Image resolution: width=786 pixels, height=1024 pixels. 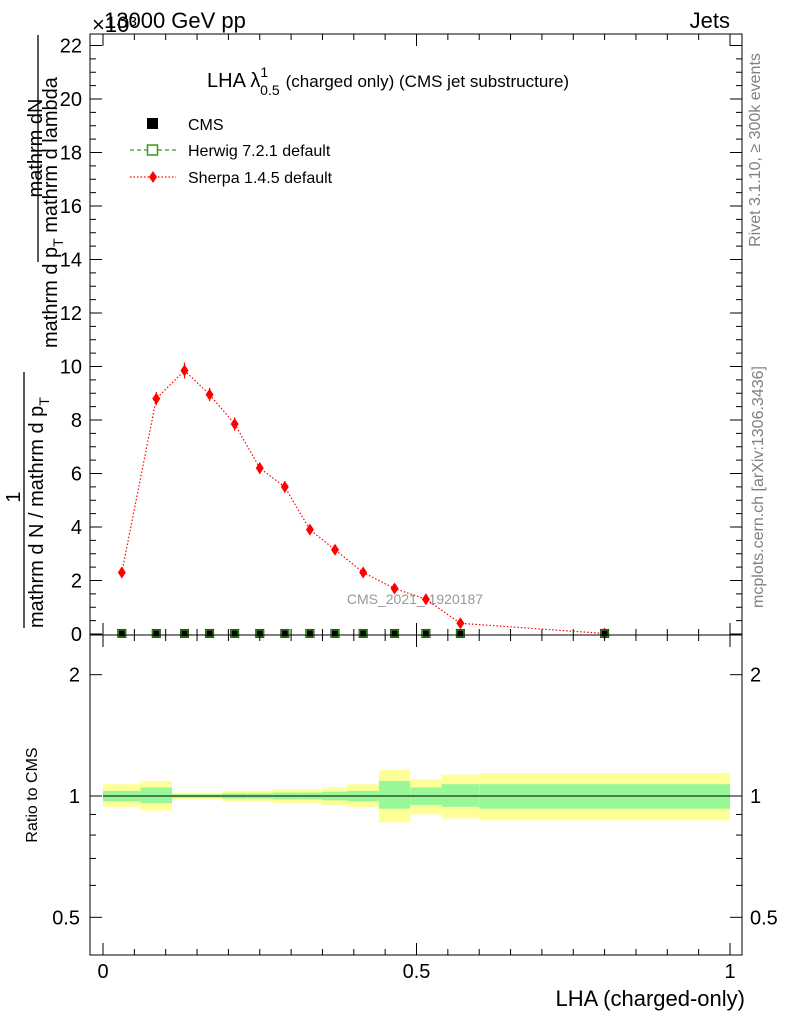 What do you see at coordinates (71, 47) in the screenshot?
I see `y-tick-label: 22` at bounding box center [71, 47].